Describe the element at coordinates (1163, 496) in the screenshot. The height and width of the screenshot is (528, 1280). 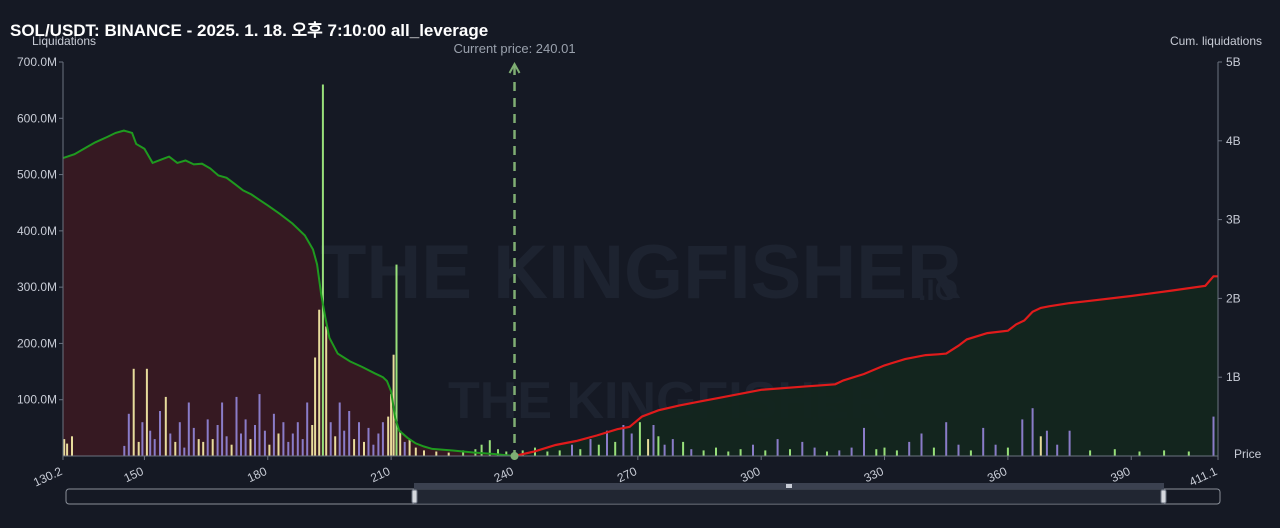
I see `slider-right-handle` at that location.